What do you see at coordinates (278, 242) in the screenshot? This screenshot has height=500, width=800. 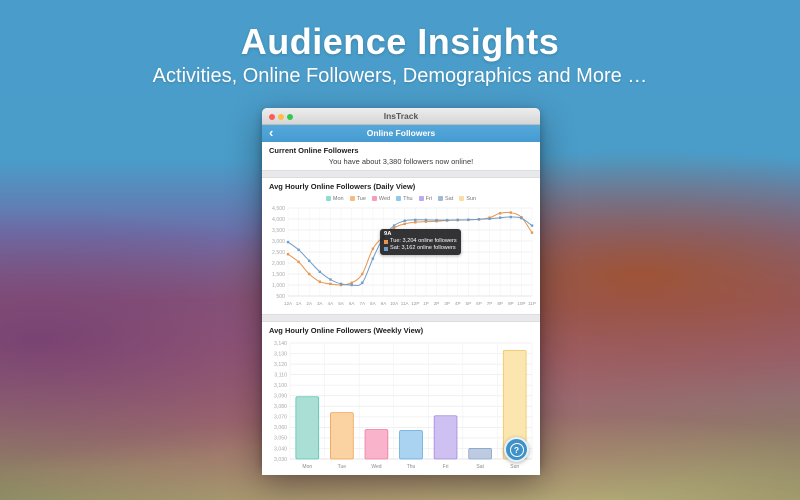 I see `svg-text: 3,000` at bounding box center [278, 242].